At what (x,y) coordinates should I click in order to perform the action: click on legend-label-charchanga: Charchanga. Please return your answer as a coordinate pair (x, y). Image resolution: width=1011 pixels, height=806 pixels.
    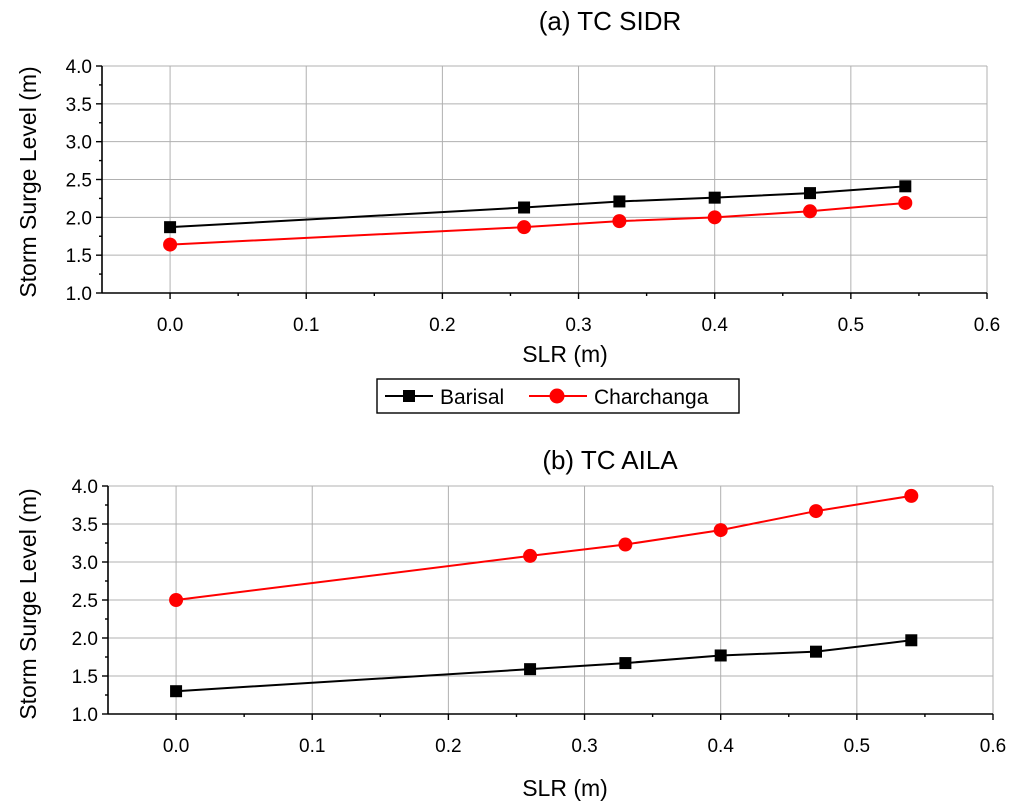
    Looking at the image, I should click on (651, 397).